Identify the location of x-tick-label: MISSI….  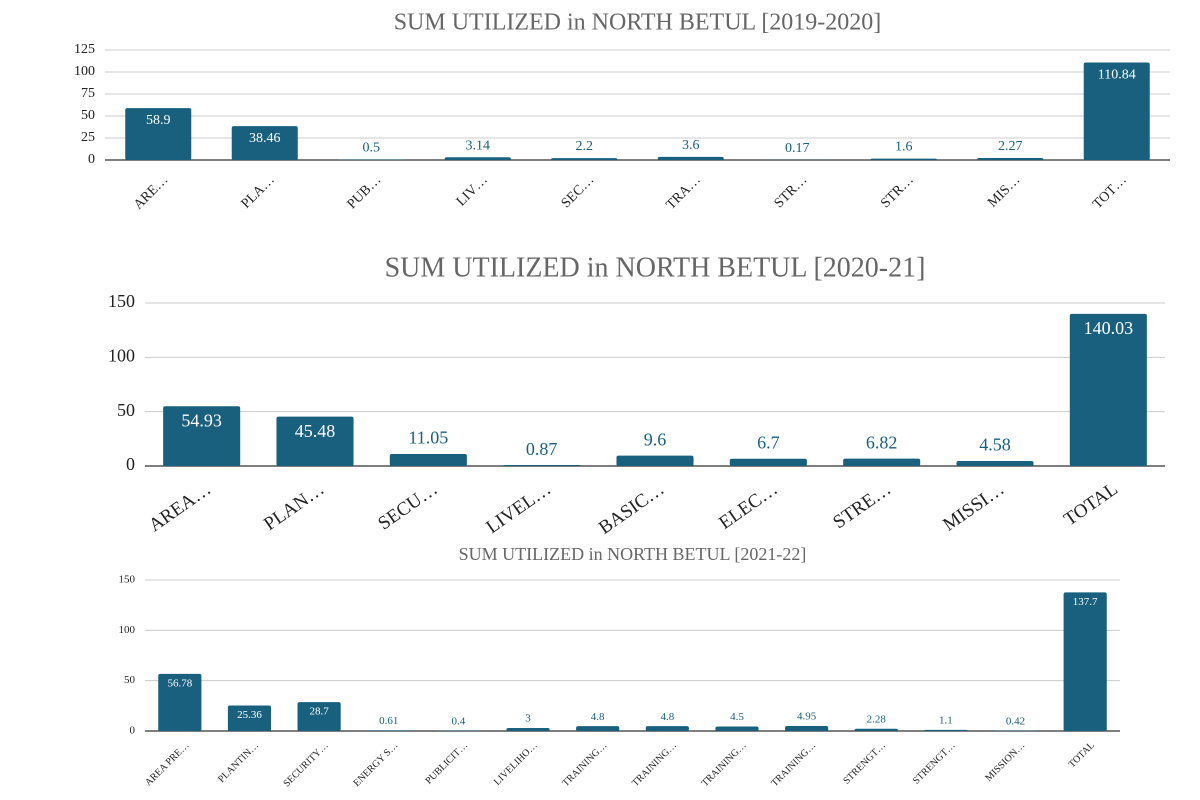
(973, 506).